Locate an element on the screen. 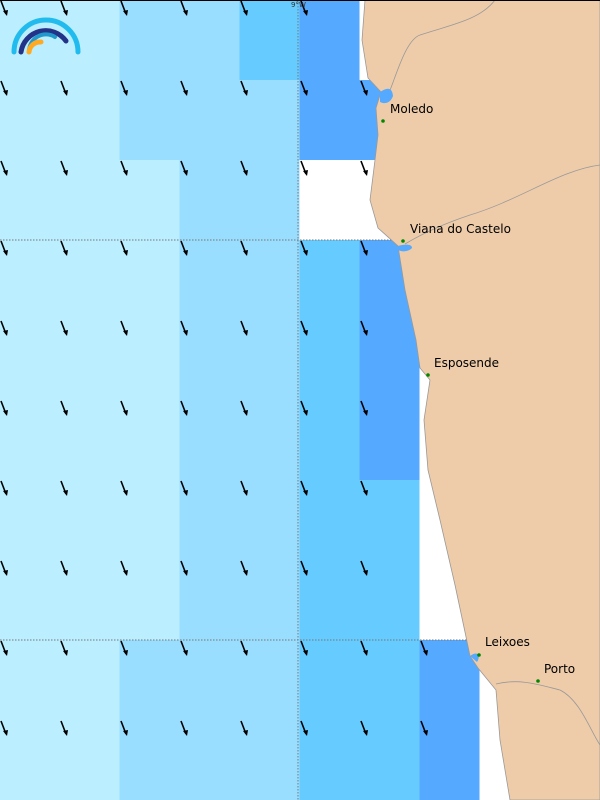 The image size is (600, 800). place-label-leixoes: Leixoes is located at coordinates (507, 642).